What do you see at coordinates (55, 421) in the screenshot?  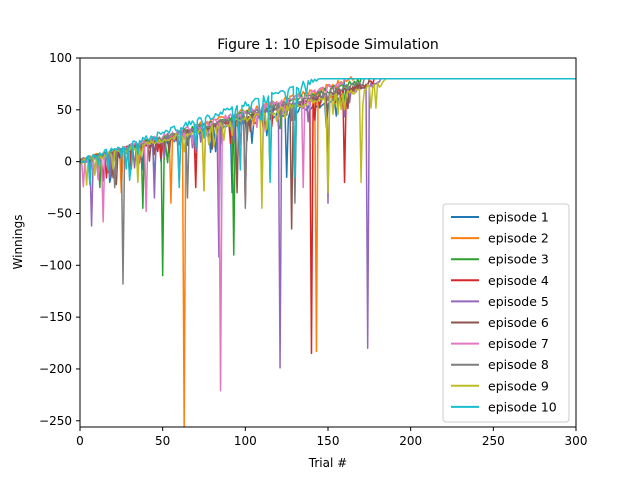 I see `y-tick-label: −250` at bounding box center [55, 421].